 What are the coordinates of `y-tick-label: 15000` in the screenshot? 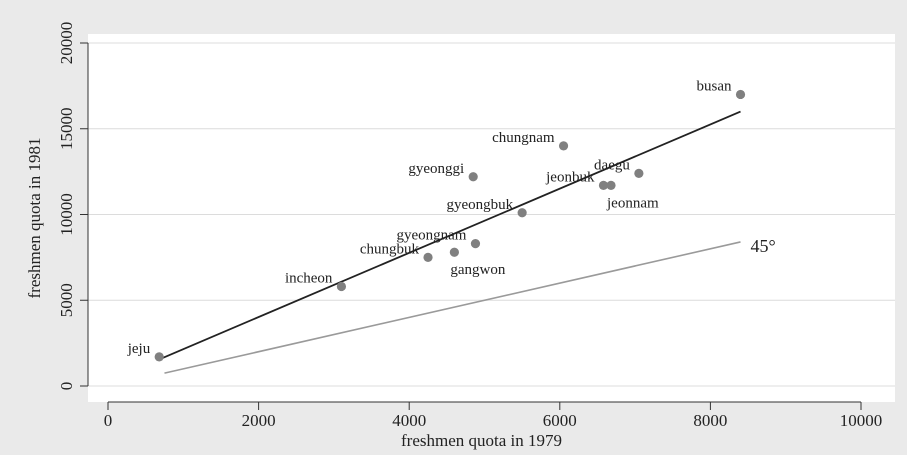 It's located at (66, 129).